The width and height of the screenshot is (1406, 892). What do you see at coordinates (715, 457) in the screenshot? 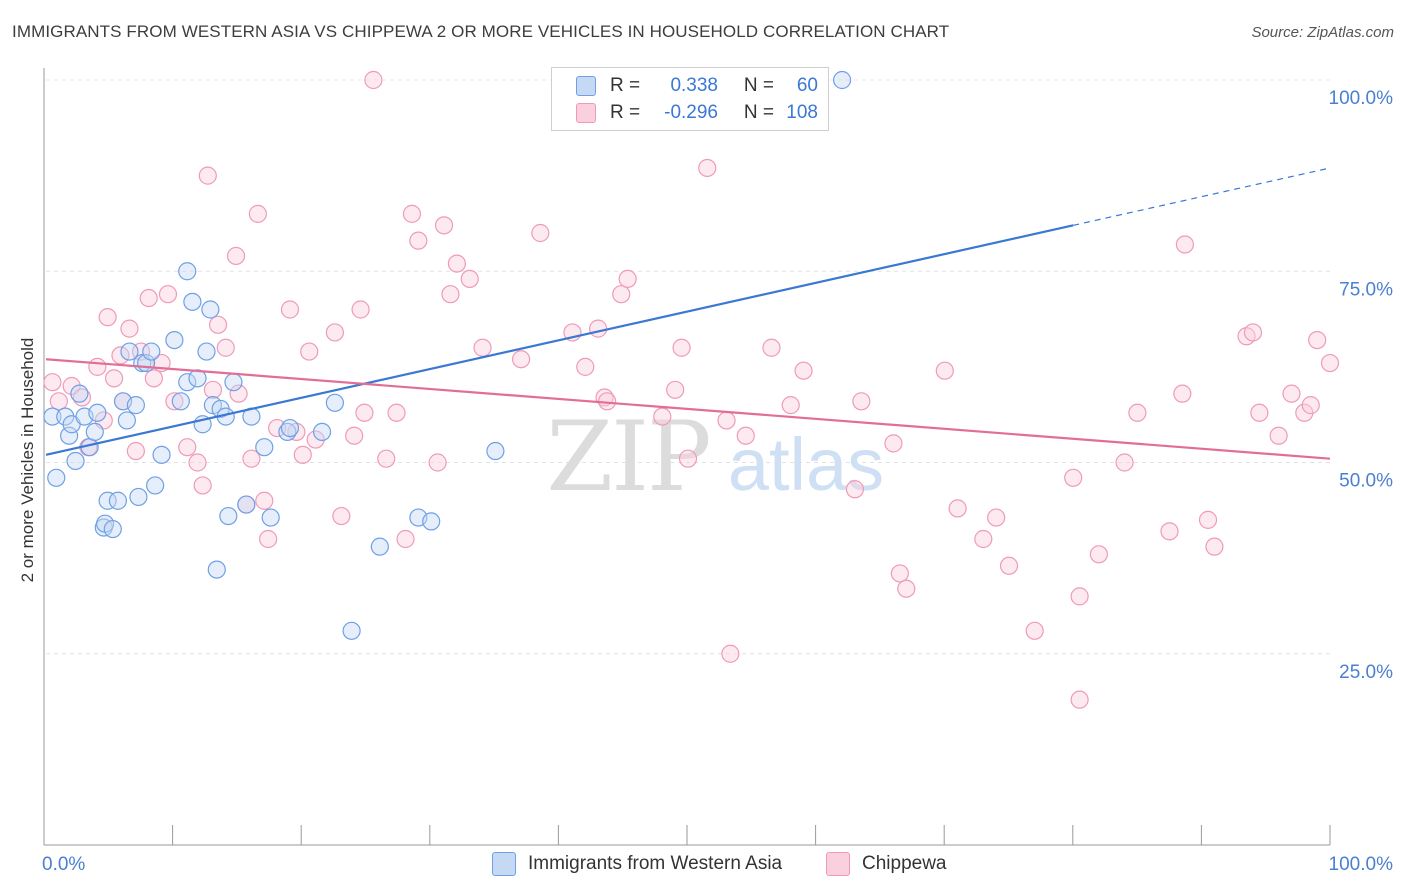
I see `watermark: ZIP atlas` at bounding box center [715, 457].